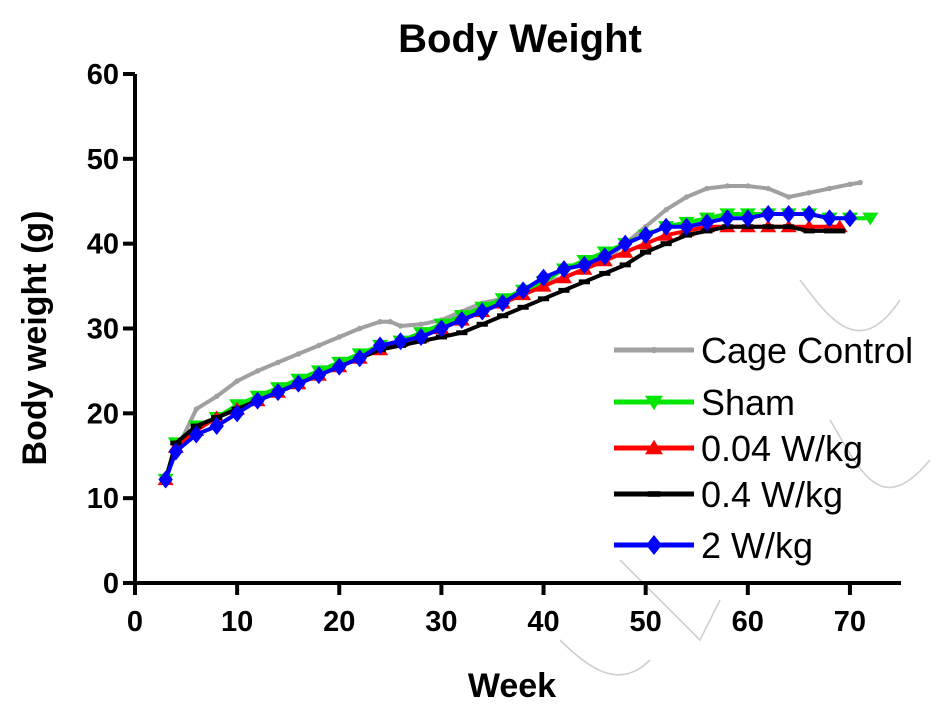 This screenshot has width=949, height=704. What do you see at coordinates (103, 245) in the screenshot?
I see `y-tick-label: 40` at bounding box center [103, 245].